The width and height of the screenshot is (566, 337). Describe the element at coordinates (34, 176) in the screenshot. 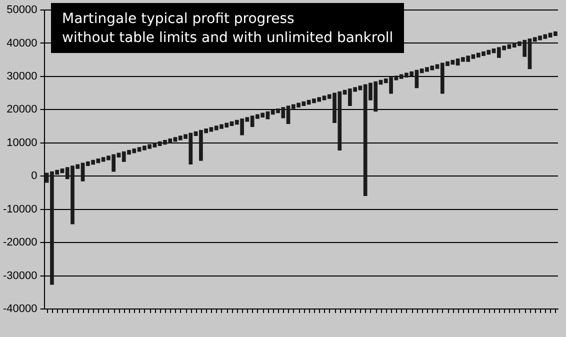

I see `y-tick-label: 0` at that location.